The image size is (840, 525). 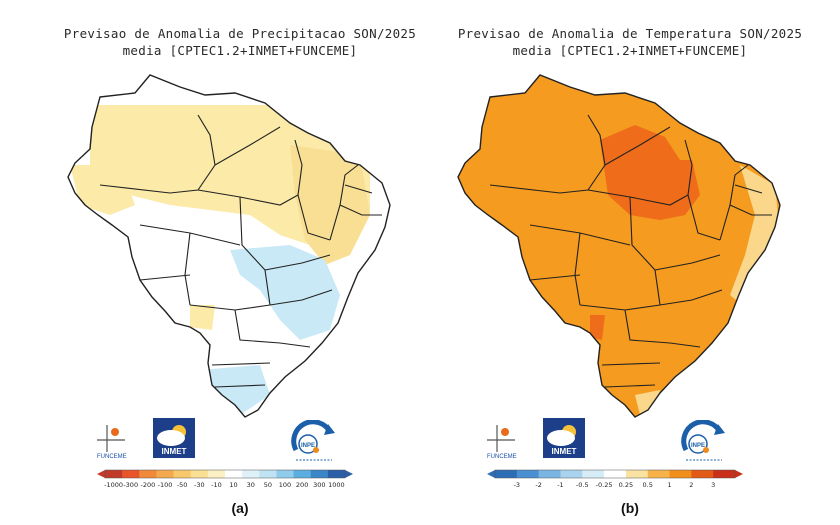 What do you see at coordinates (349, 474) in the screenshot?
I see `precip-scale-arrow-right` at bounding box center [349, 474].